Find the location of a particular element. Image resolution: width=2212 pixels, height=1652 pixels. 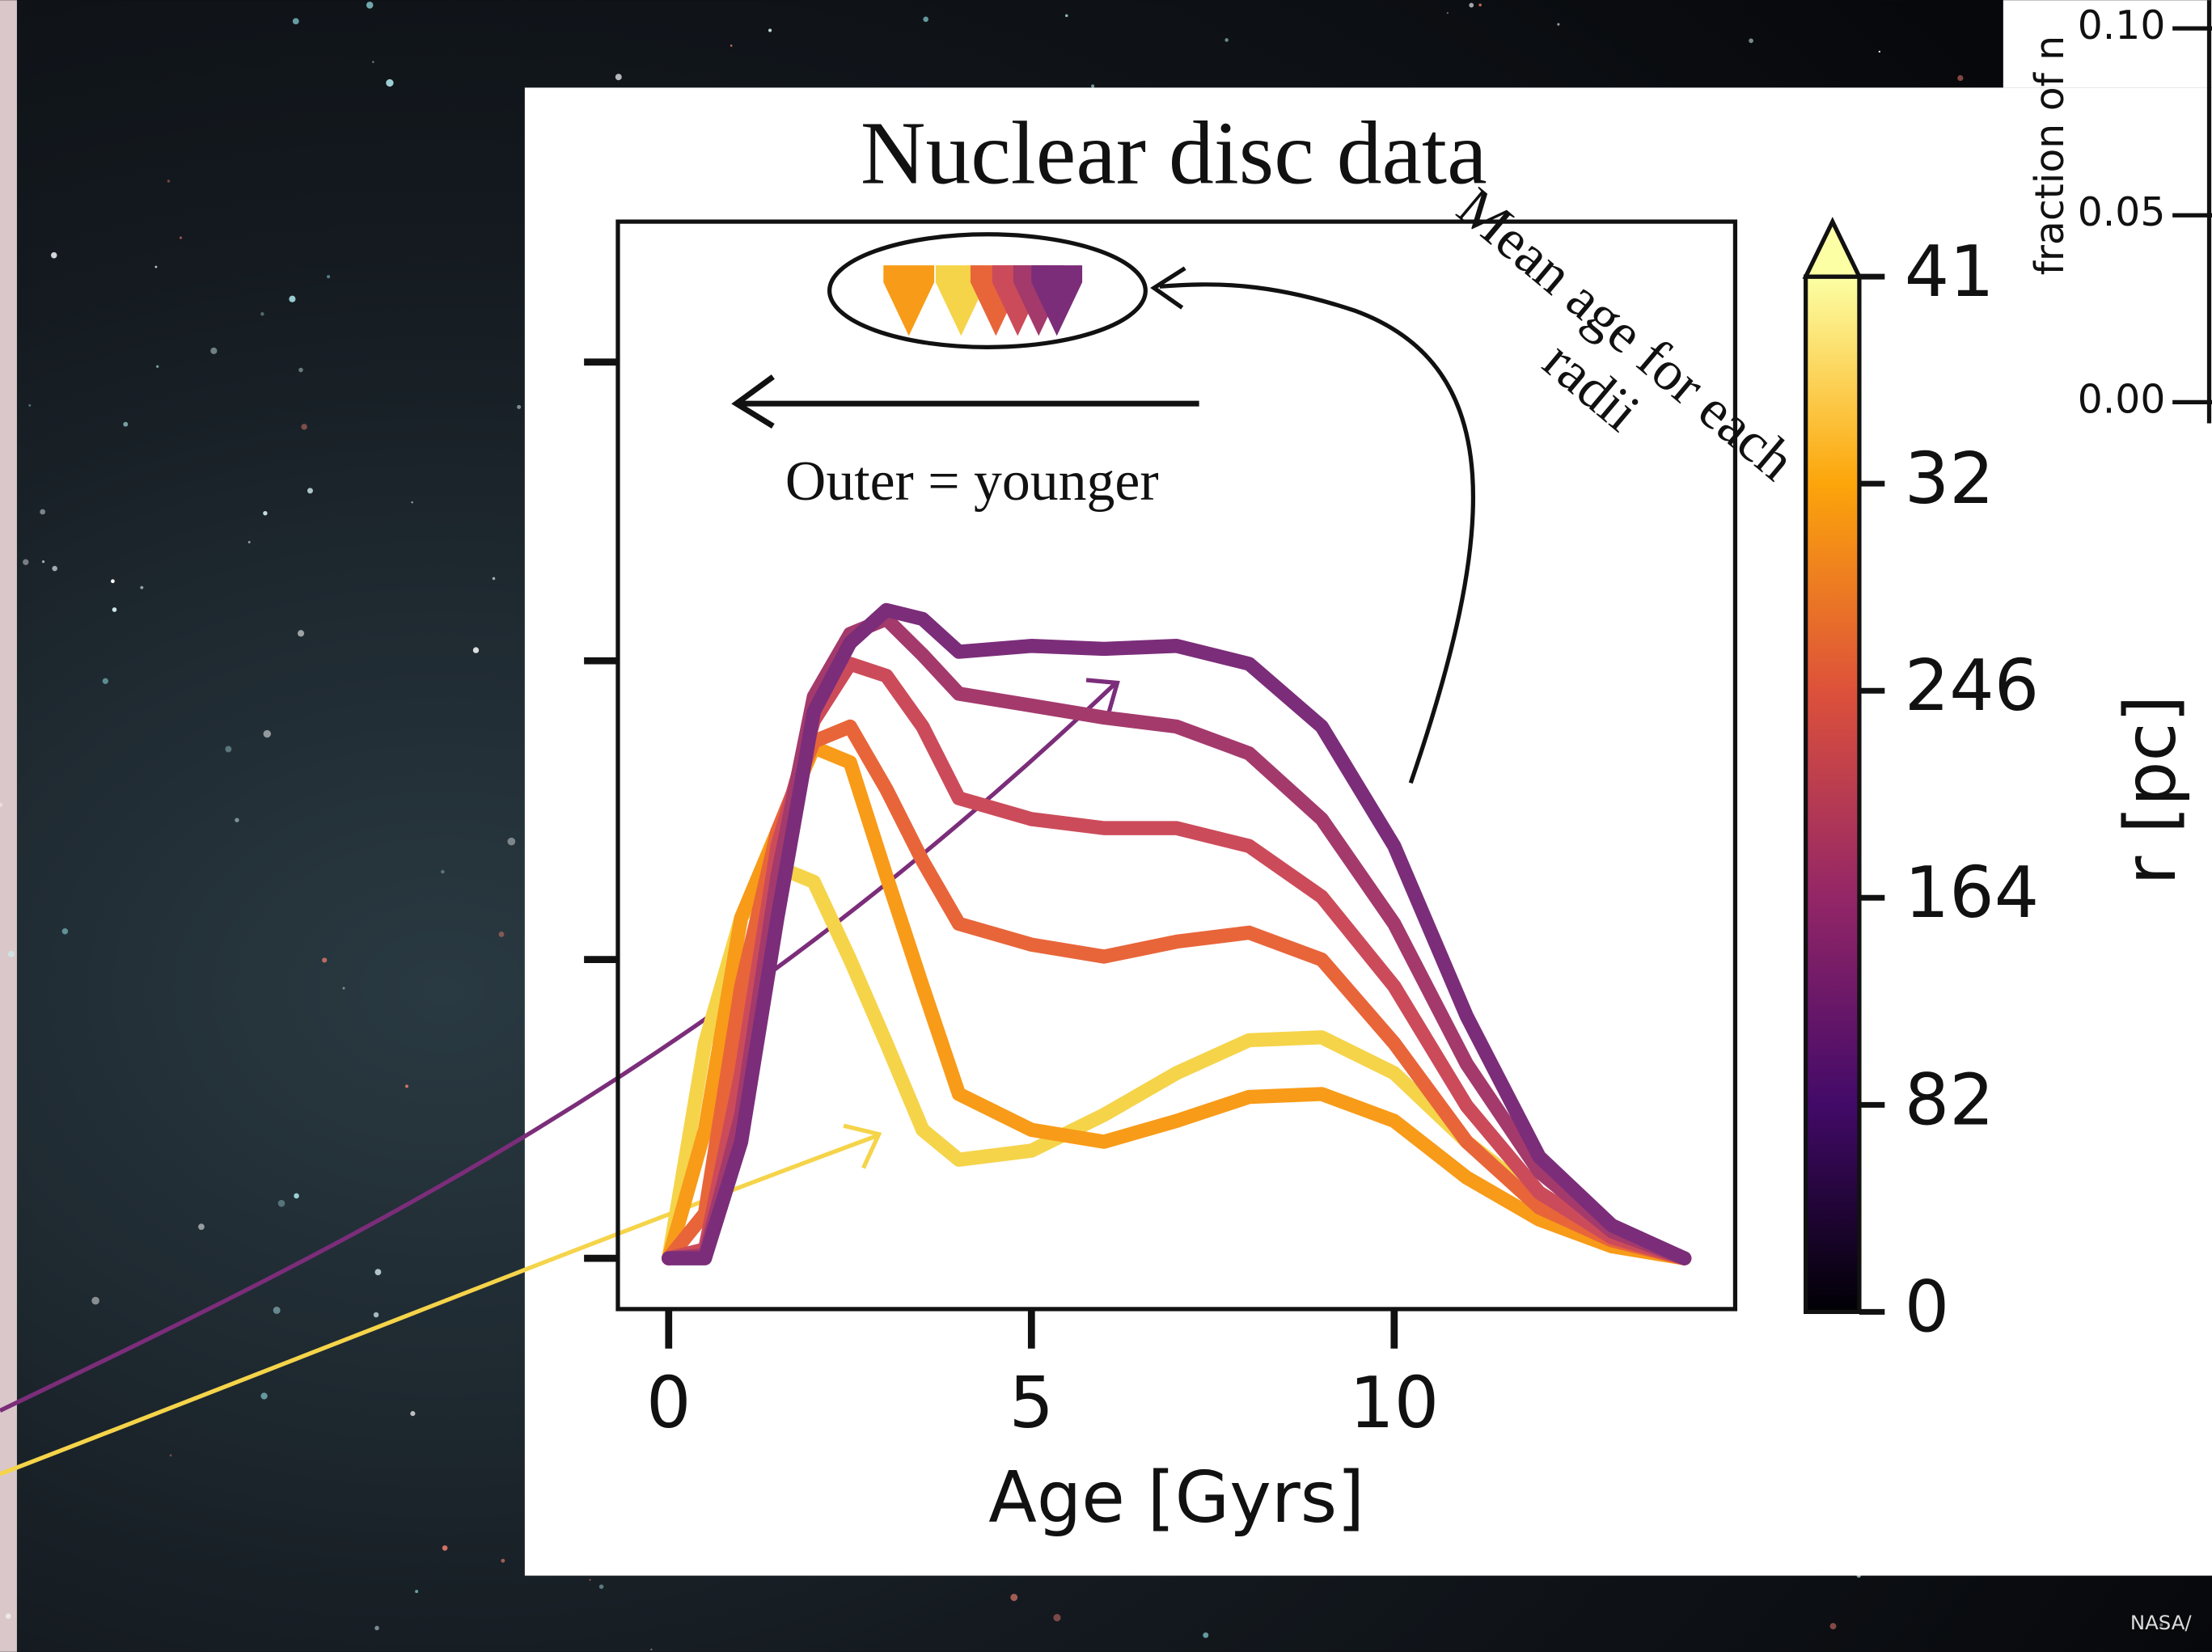

colorbar-extend is located at coordinates (1833, 248).